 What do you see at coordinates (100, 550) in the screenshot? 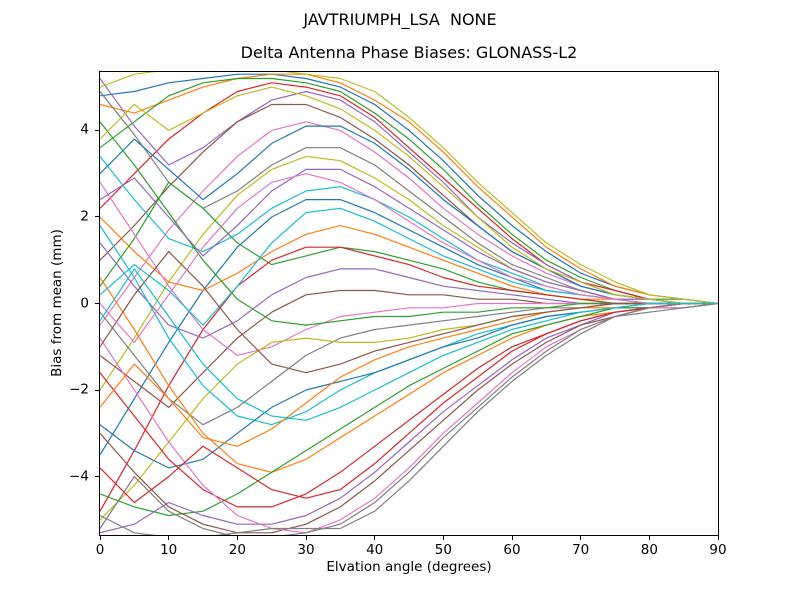
I see `x-tick-label: 0` at bounding box center [100, 550].